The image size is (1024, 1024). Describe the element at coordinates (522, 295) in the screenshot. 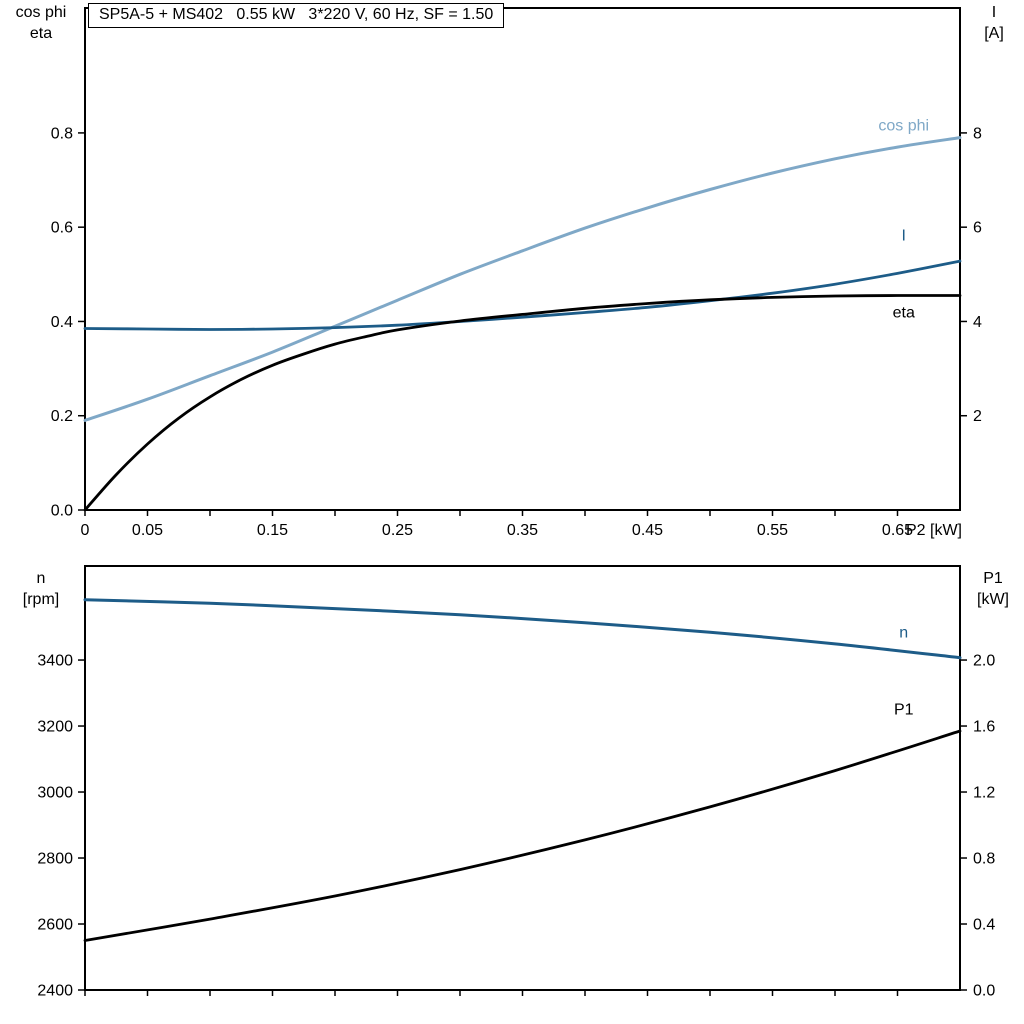

I see `curve-I` at that location.